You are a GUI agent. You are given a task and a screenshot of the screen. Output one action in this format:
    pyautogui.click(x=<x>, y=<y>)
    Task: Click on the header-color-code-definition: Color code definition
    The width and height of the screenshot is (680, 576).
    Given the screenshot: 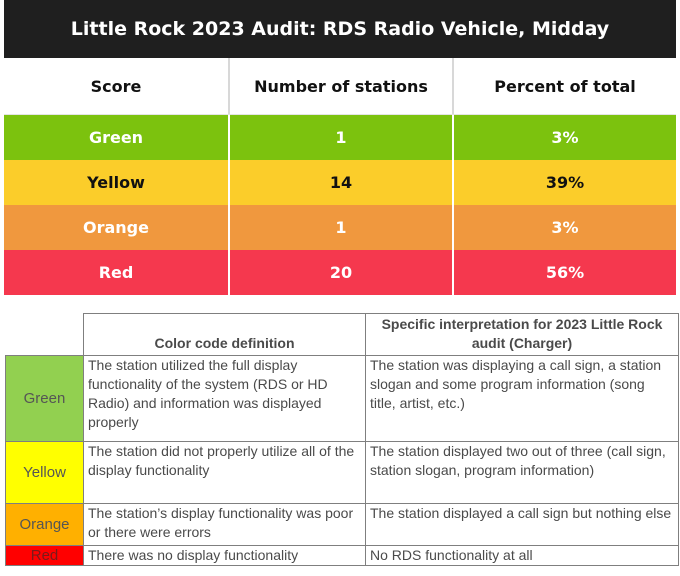 What is the action you would take?
    pyautogui.click(x=224, y=334)
    